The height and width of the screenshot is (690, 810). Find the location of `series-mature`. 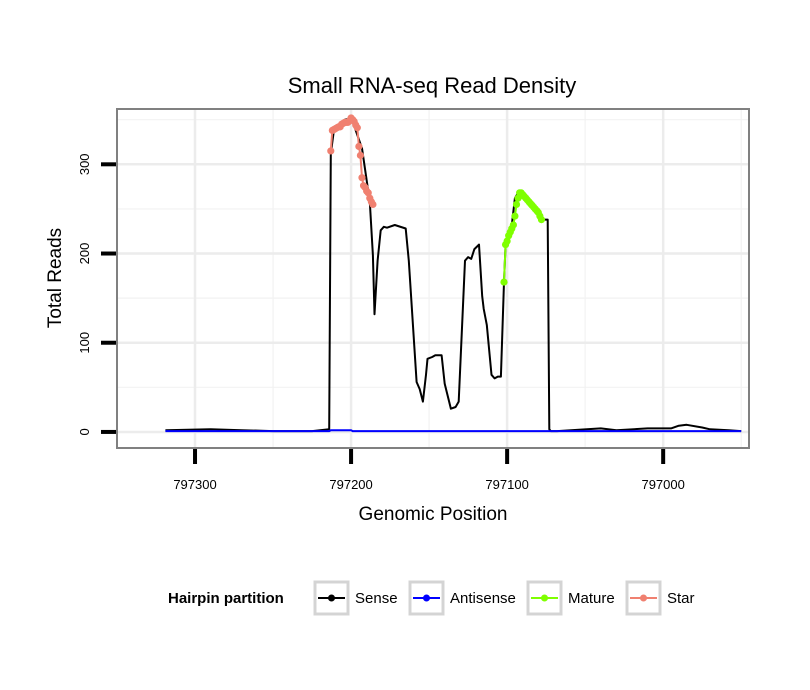

series-mature is located at coordinates (523, 237).